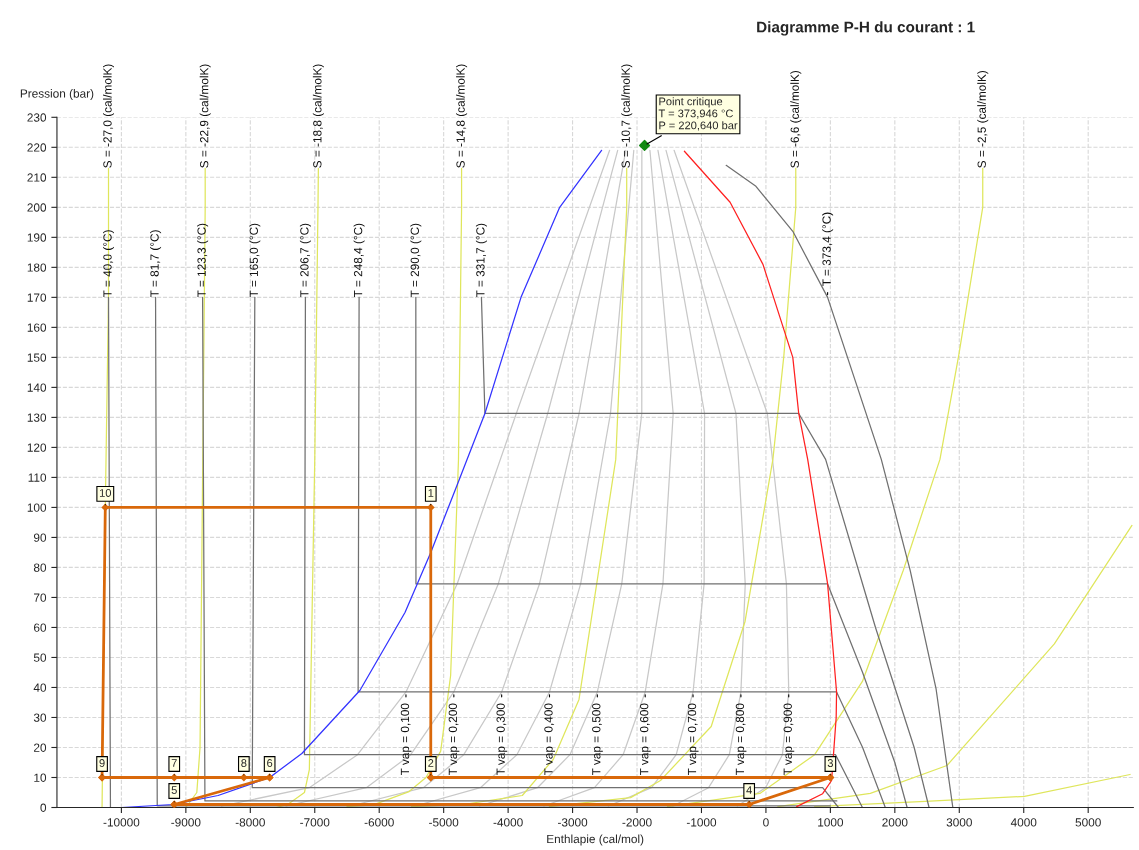  What do you see at coordinates (831, 822) in the screenshot?
I see `x-tick-label: 1000` at bounding box center [831, 822].